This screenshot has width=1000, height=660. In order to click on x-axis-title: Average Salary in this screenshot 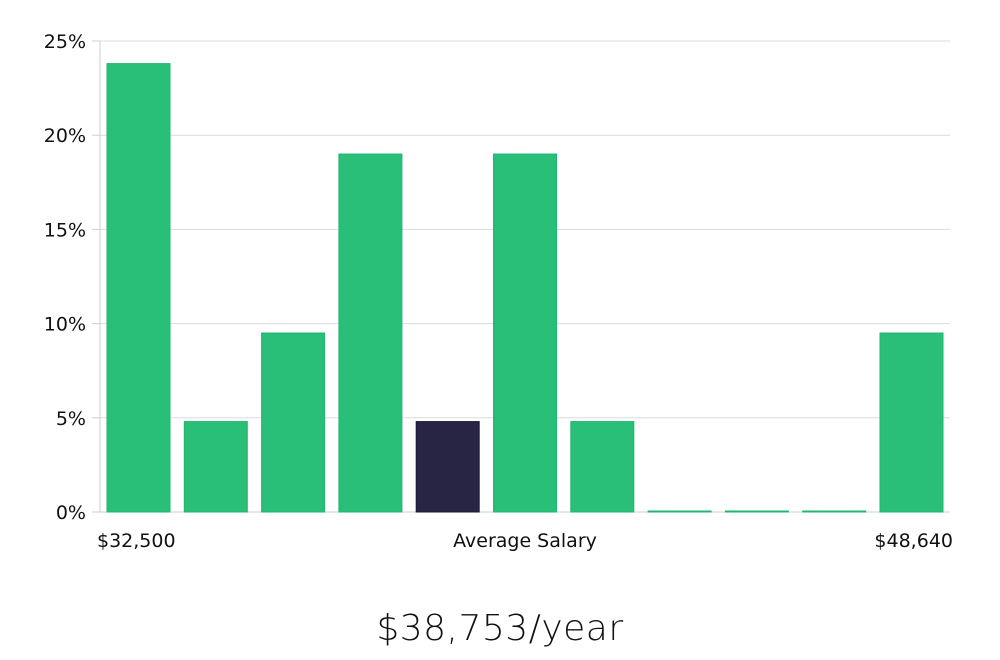, I will do `click(525, 541)`.